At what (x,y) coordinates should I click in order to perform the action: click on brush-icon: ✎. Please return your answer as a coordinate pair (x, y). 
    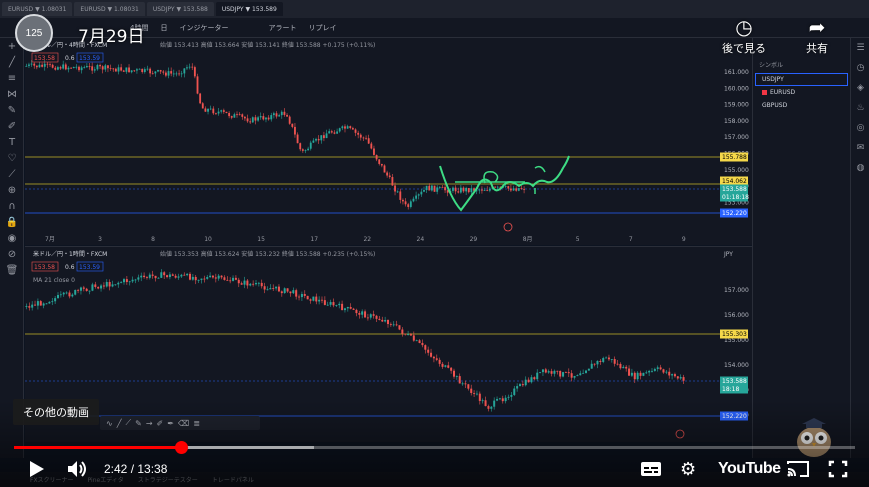
    Looking at the image, I should click on (12, 110).